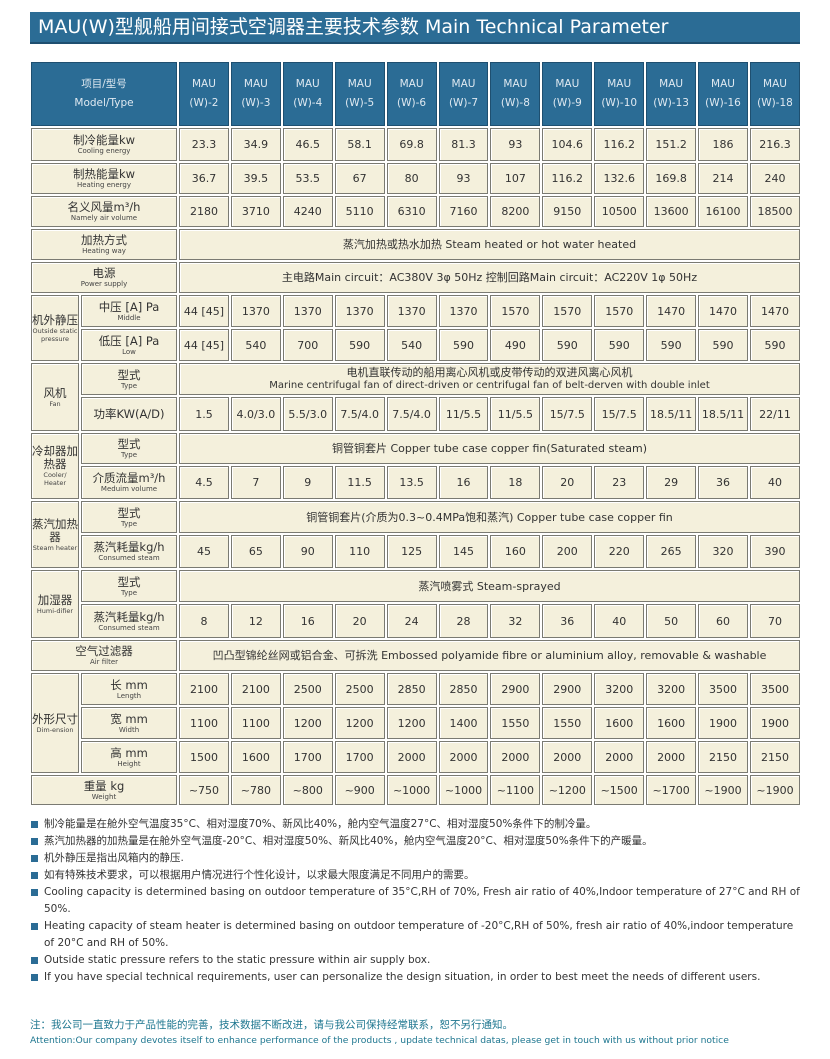 This screenshot has height=1059, width=830. What do you see at coordinates (55, 599) in the screenshot?
I see `group-label-cn: 加湿器` at bounding box center [55, 599].